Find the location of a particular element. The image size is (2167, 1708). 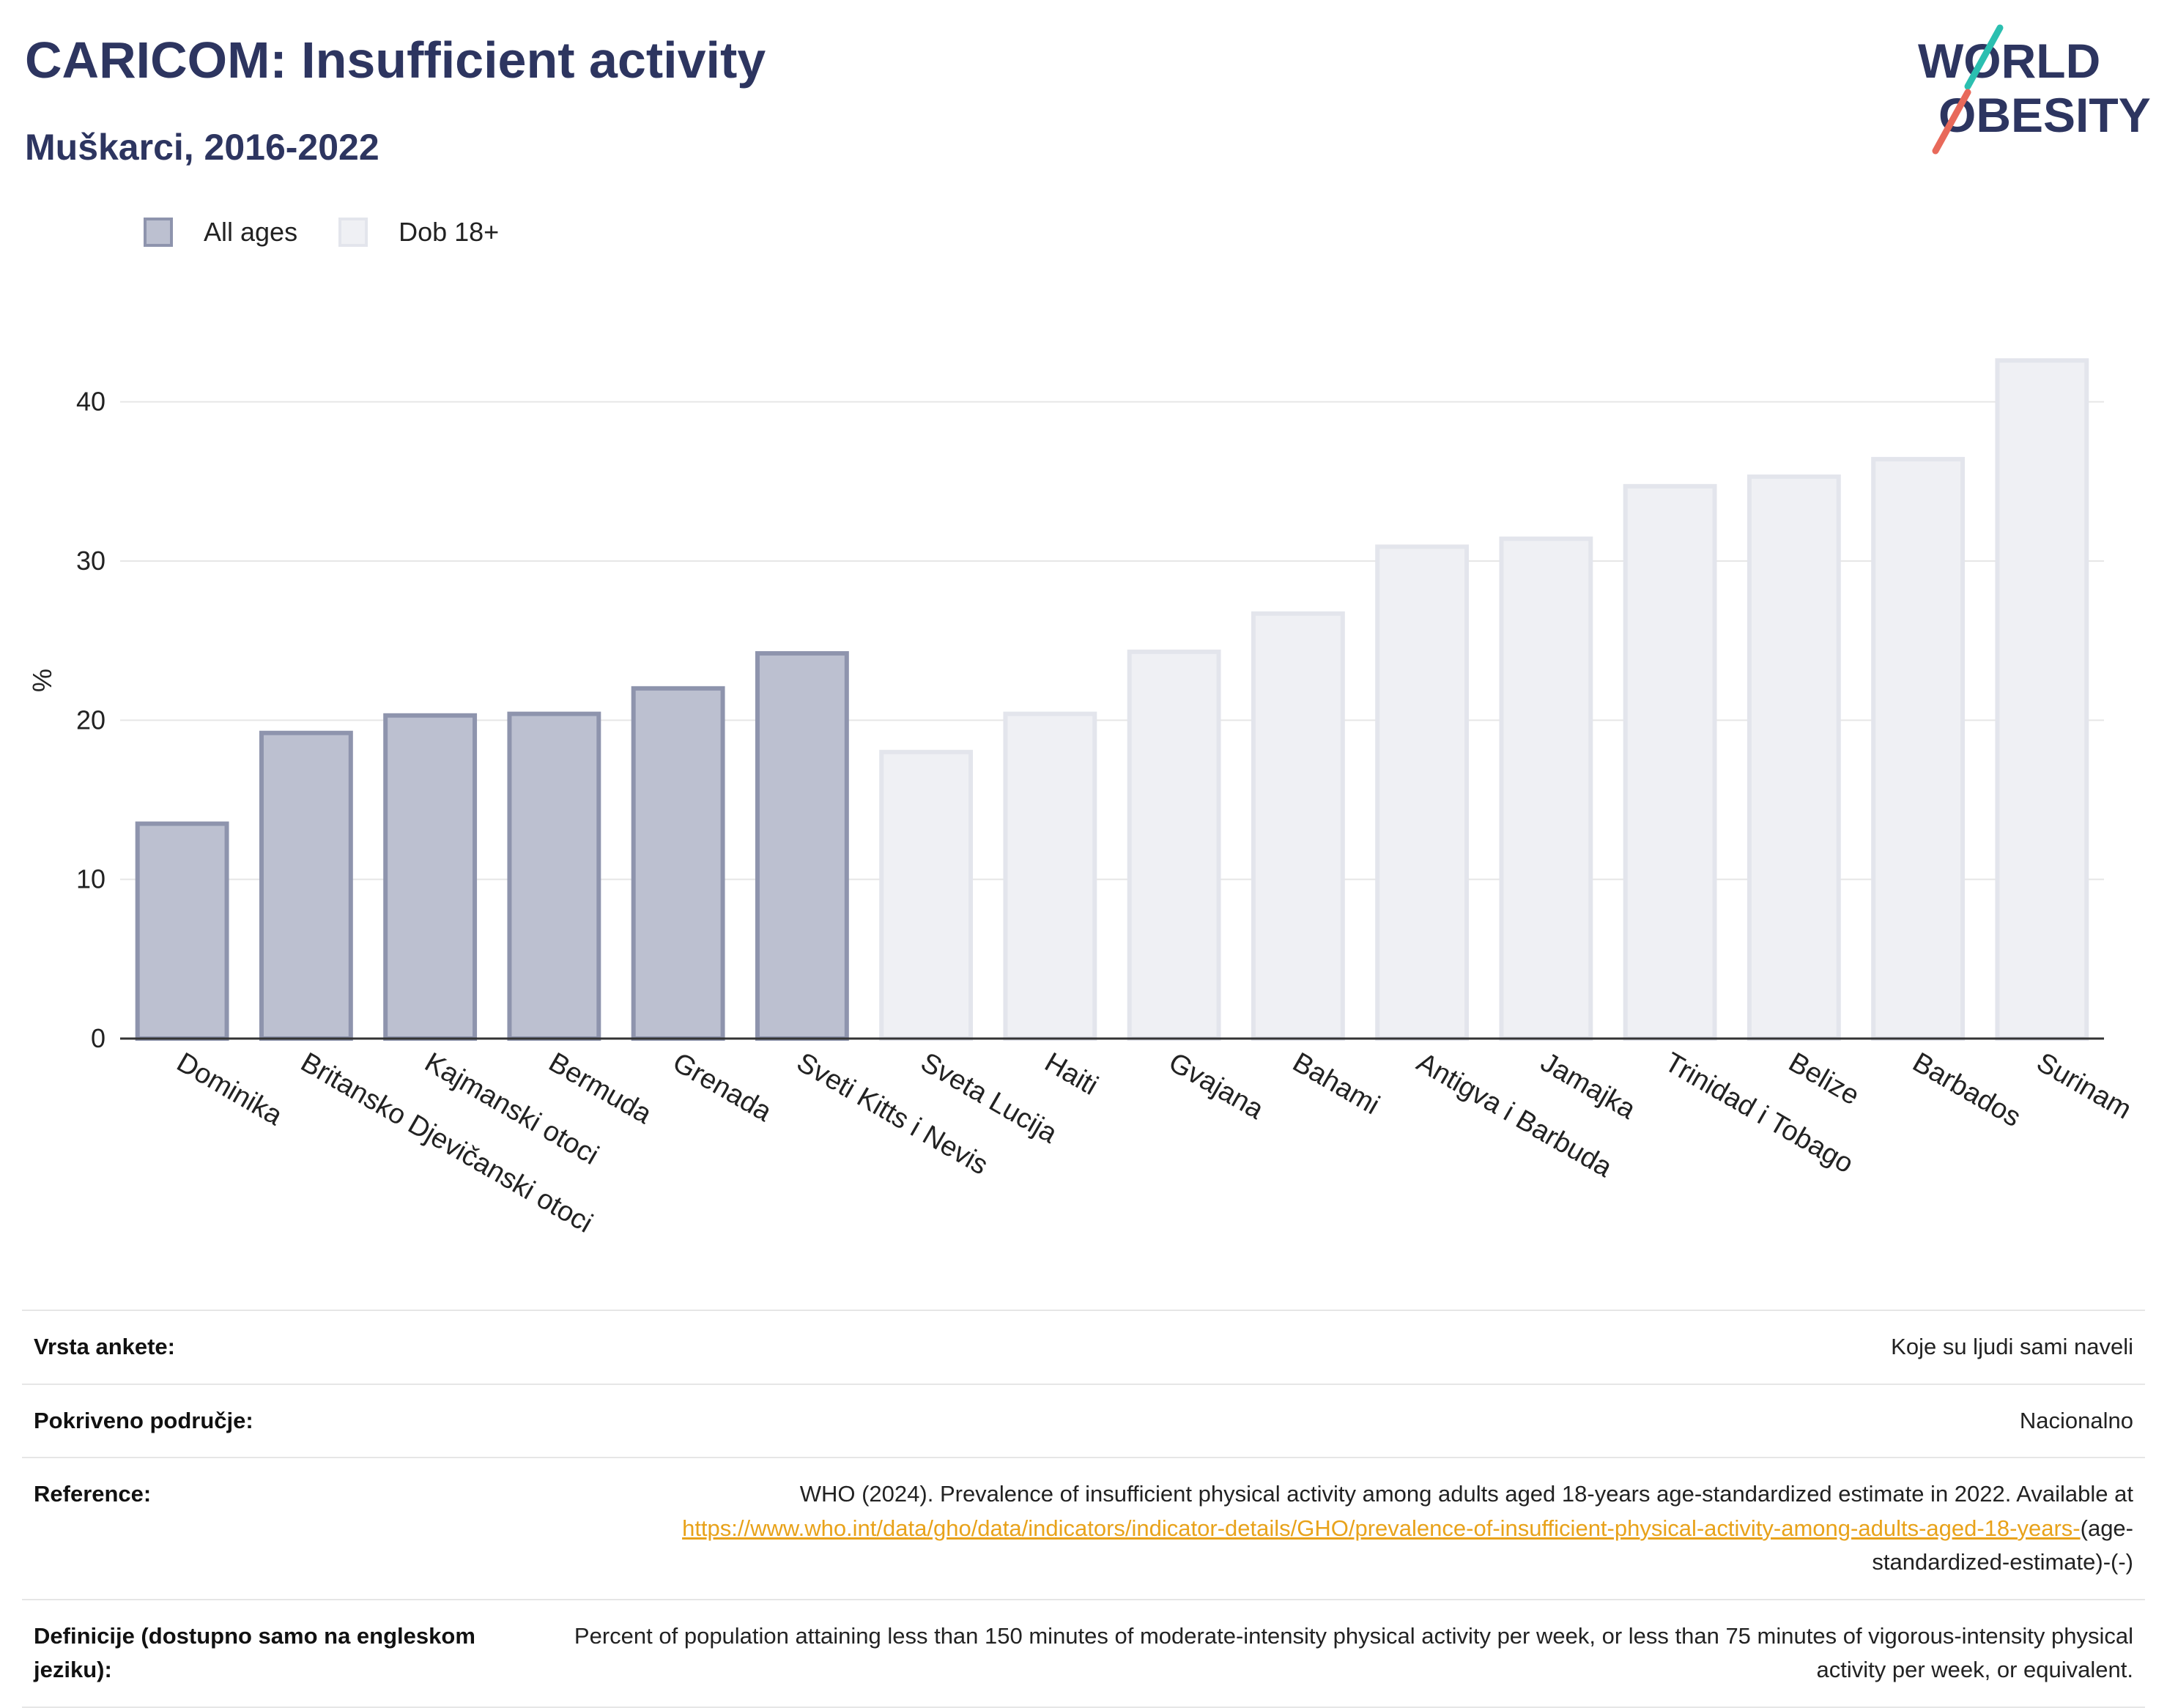

world-obesity-logo: WORLD OBESITY is located at coordinates (2034, 89).